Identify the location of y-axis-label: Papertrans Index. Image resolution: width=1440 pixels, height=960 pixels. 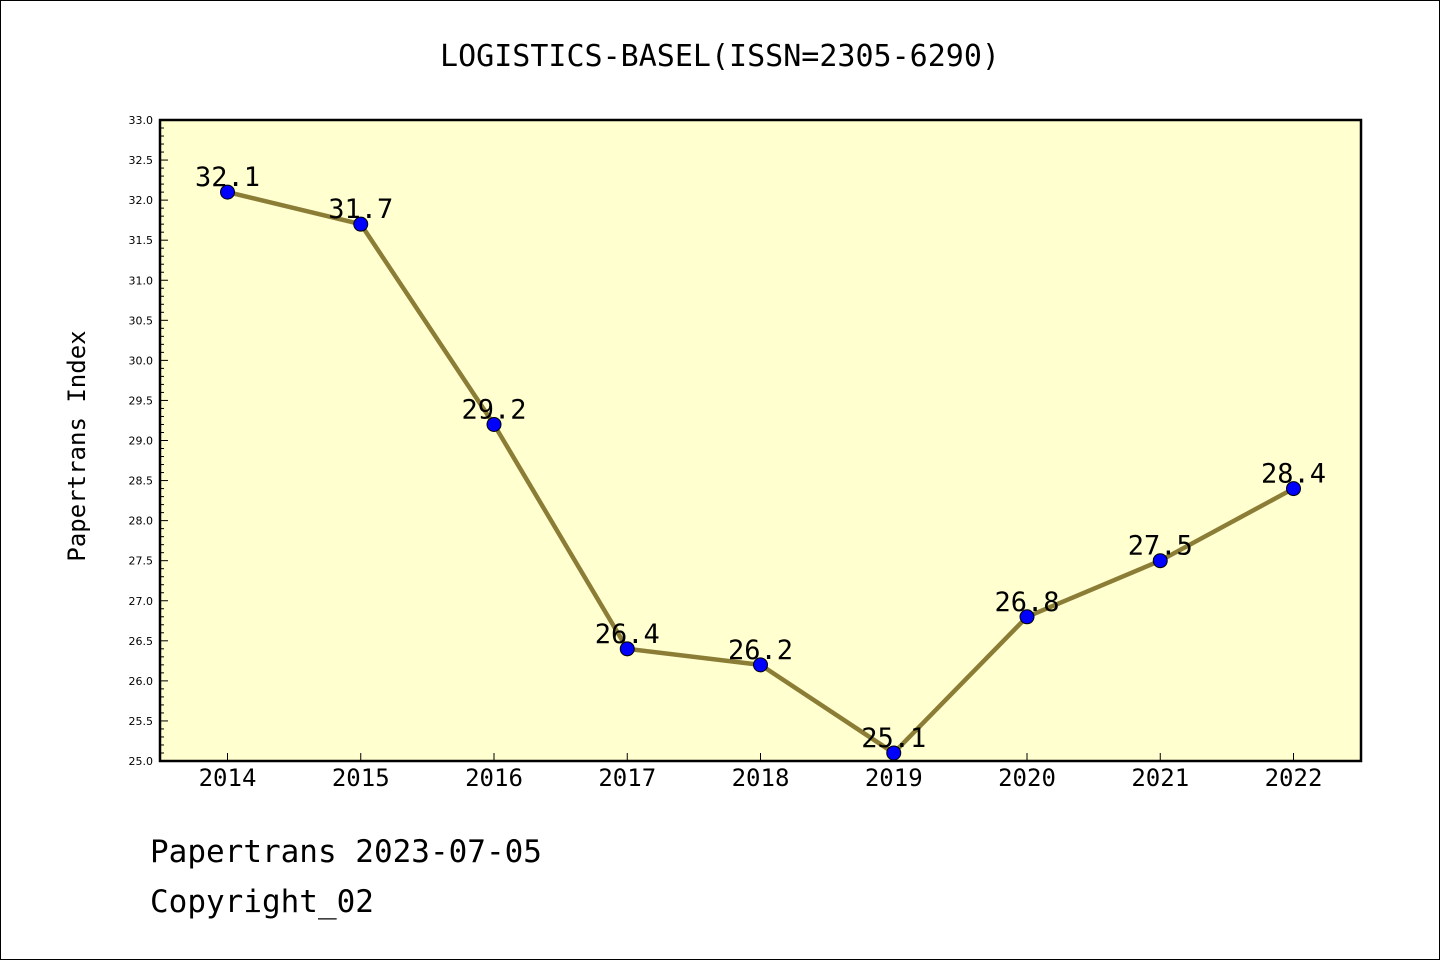
(77, 445).